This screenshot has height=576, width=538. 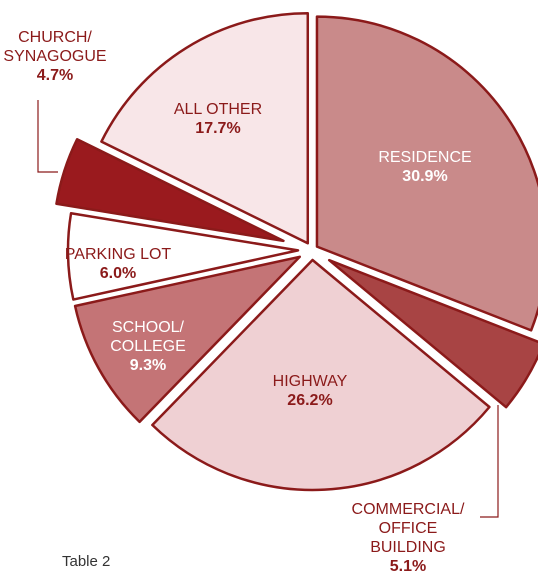 I want to click on slice-label: CHURCH/ SYNAGOGUE 4.7%, so click(x=54, y=56).